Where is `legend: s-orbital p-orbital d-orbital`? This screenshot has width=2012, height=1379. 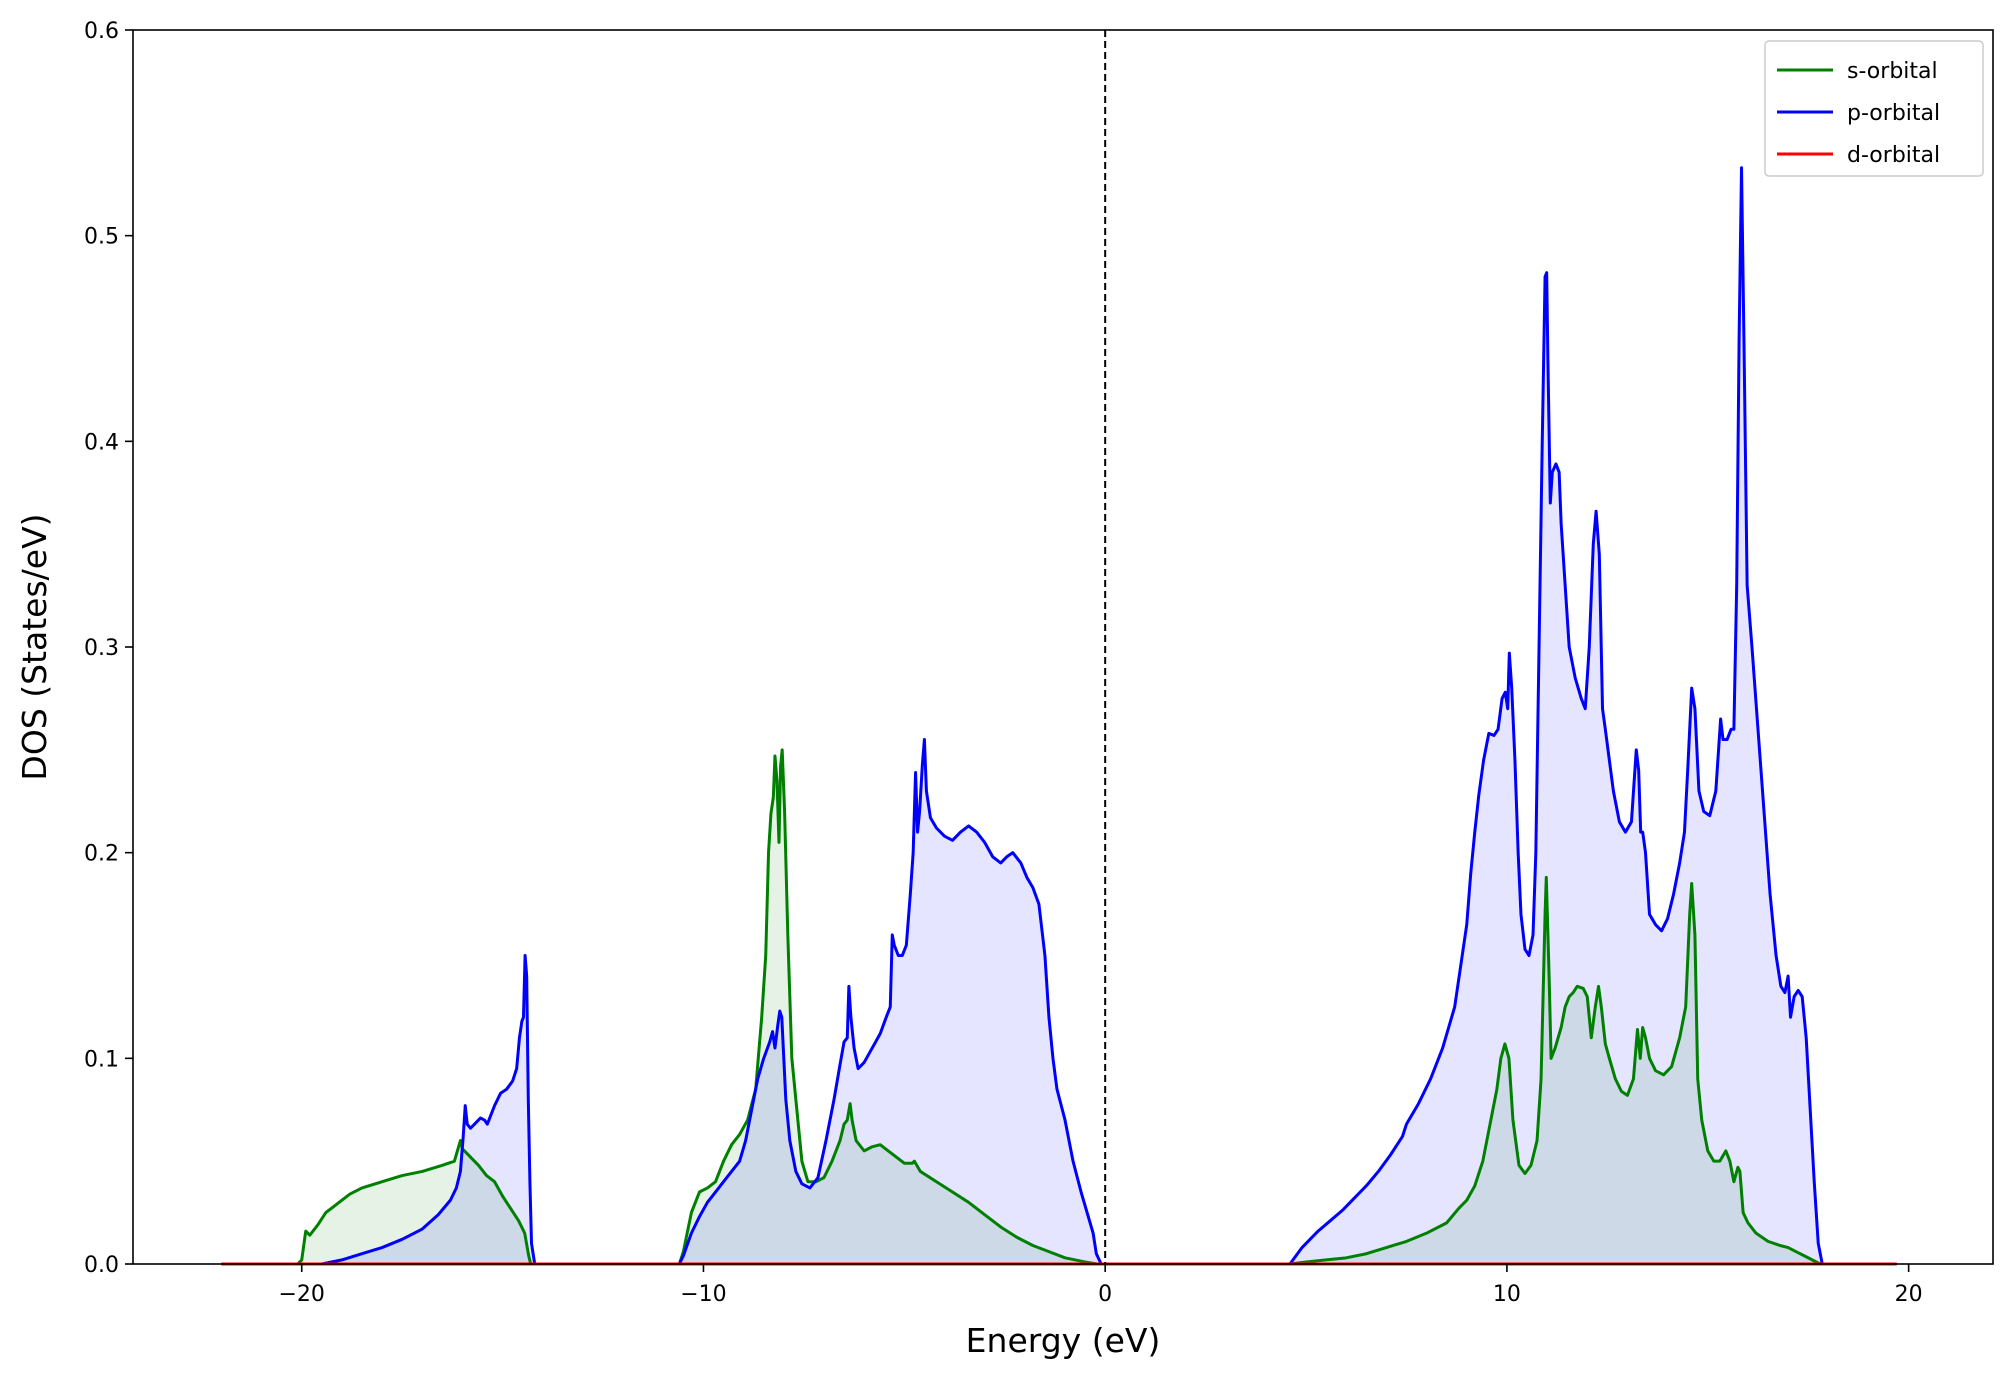 legend: s-orbital p-orbital d-orbital is located at coordinates (1874, 108).